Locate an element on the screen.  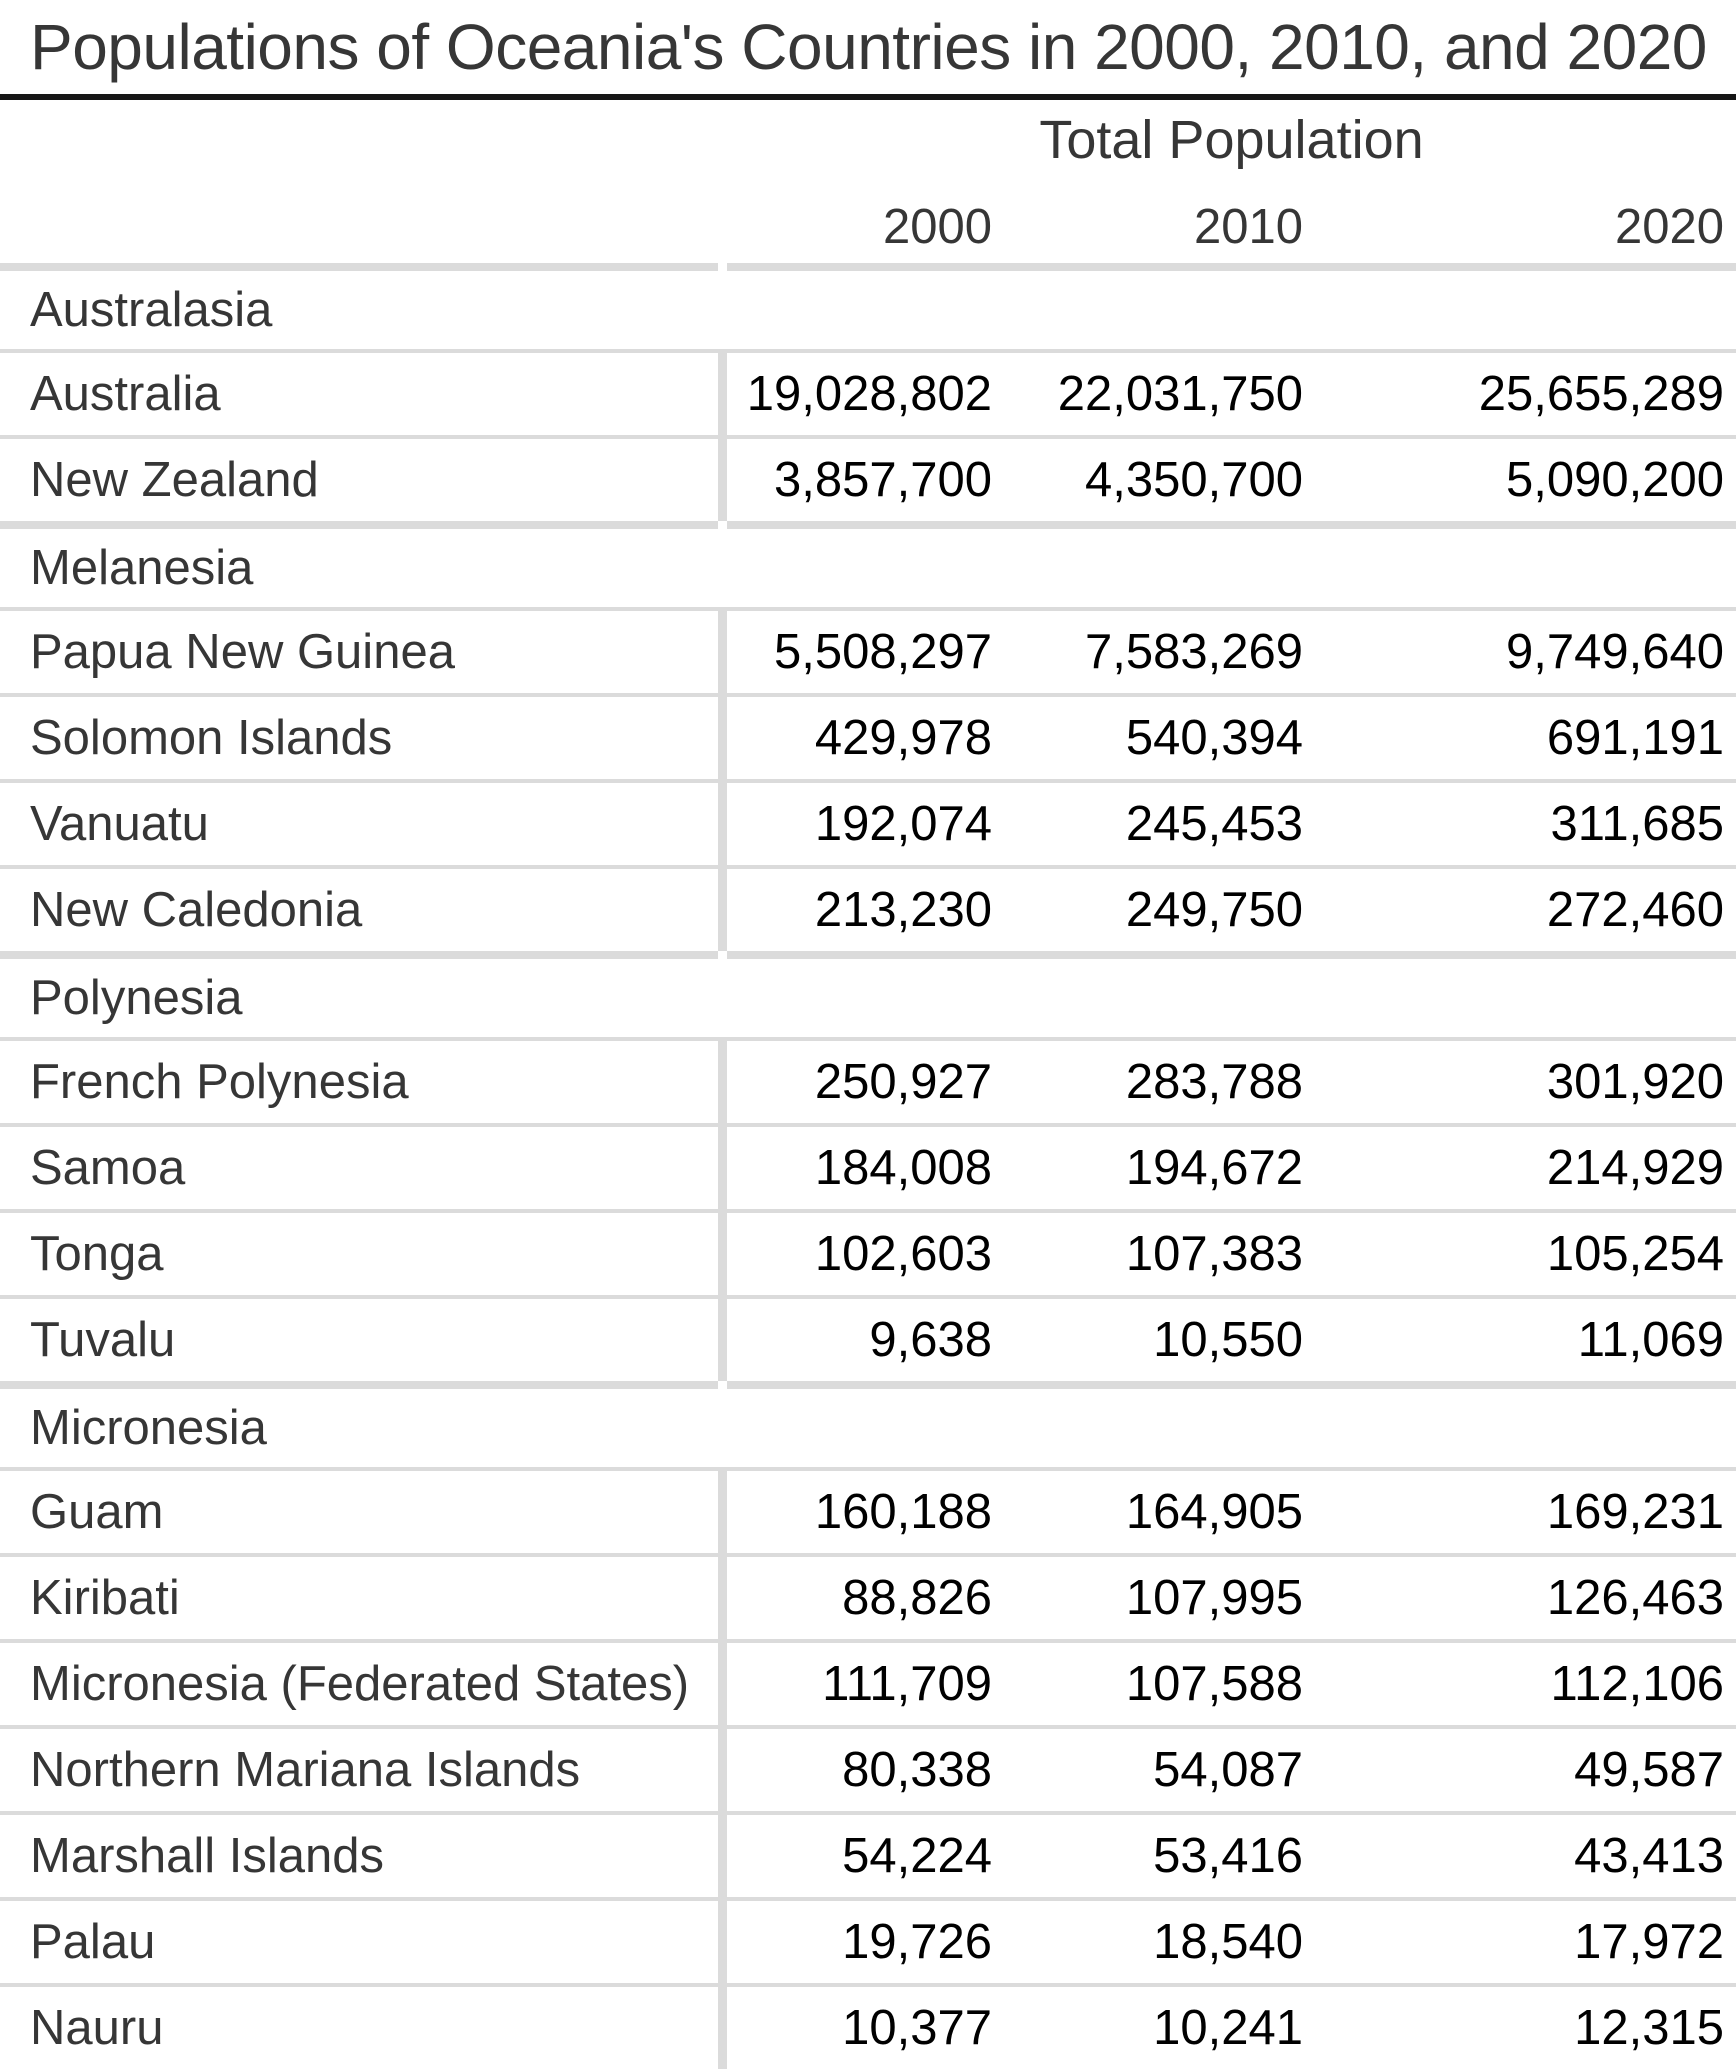
table-row: Marshall Islands 54,224 53,416 43,413 is located at coordinates (868, 1854).